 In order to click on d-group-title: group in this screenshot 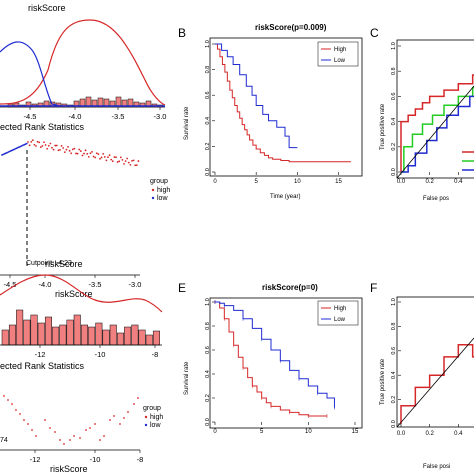, I will do `click(152, 408)`.